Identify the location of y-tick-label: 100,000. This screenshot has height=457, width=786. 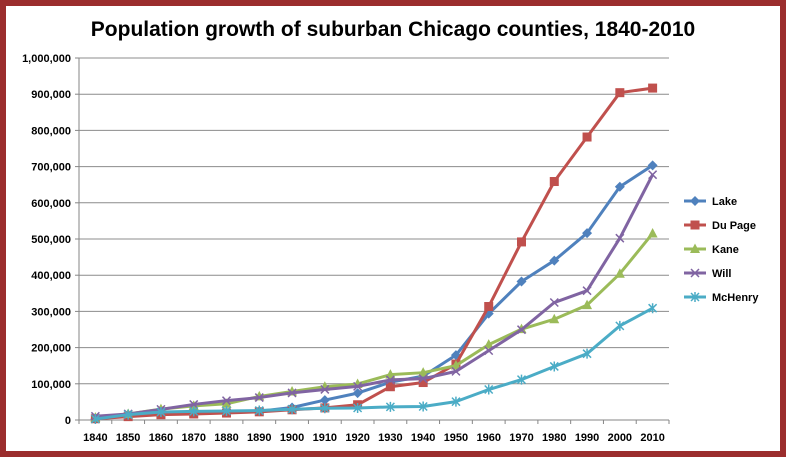
(51, 385).